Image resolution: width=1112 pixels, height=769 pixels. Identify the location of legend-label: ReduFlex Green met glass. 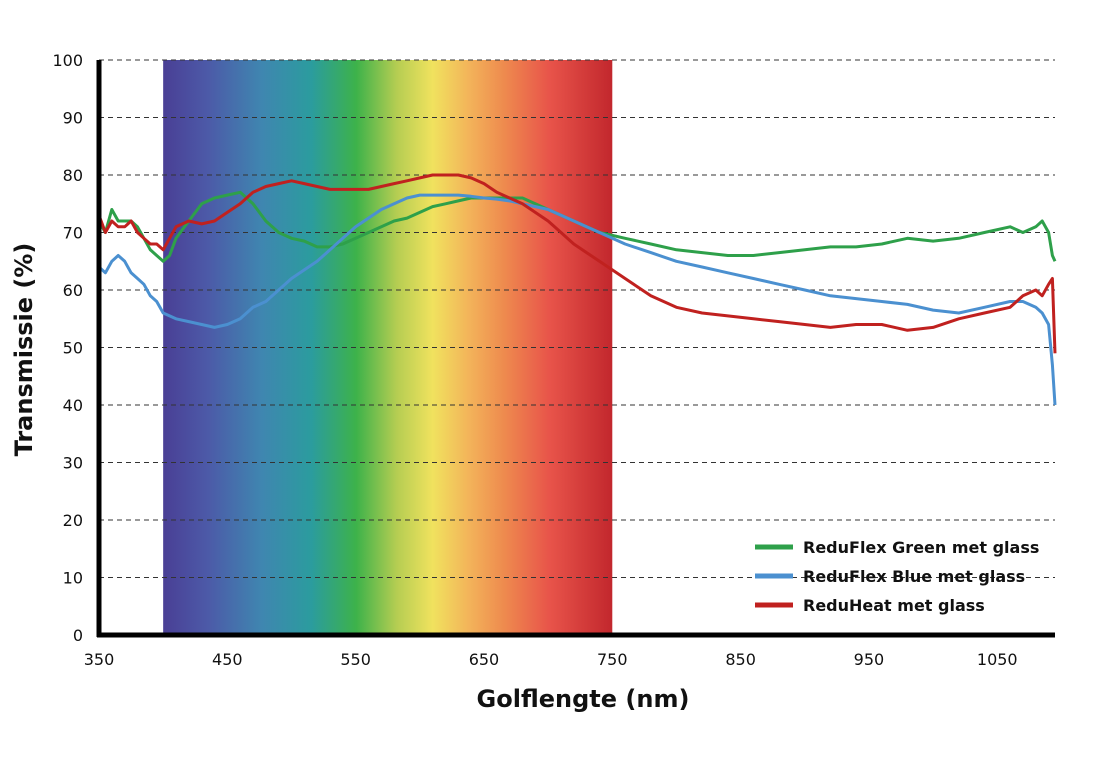
(921, 547).